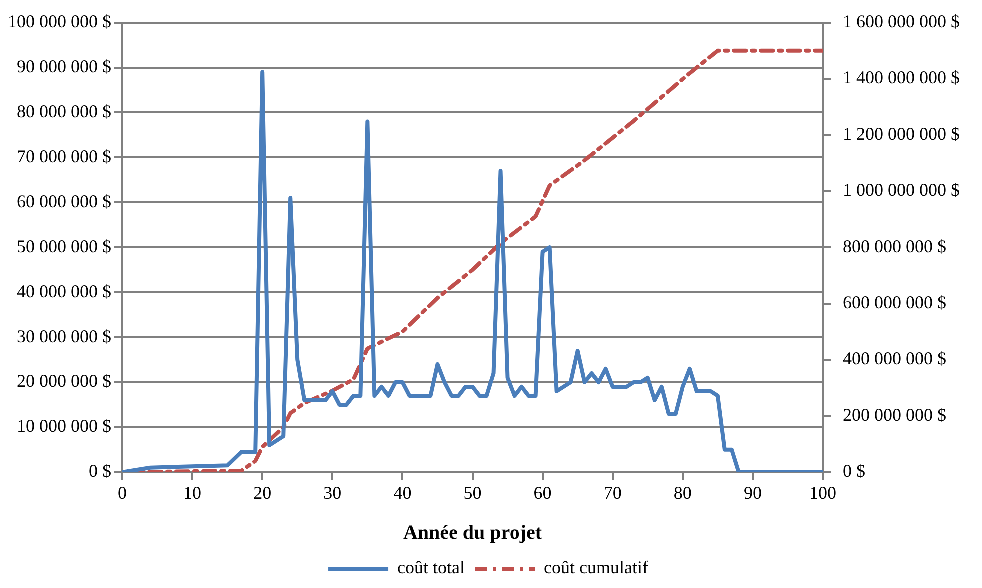 The image size is (982, 588). What do you see at coordinates (403, 492) in the screenshot?
I see `x-tick-label: 40` at bounding box center [403, 492].